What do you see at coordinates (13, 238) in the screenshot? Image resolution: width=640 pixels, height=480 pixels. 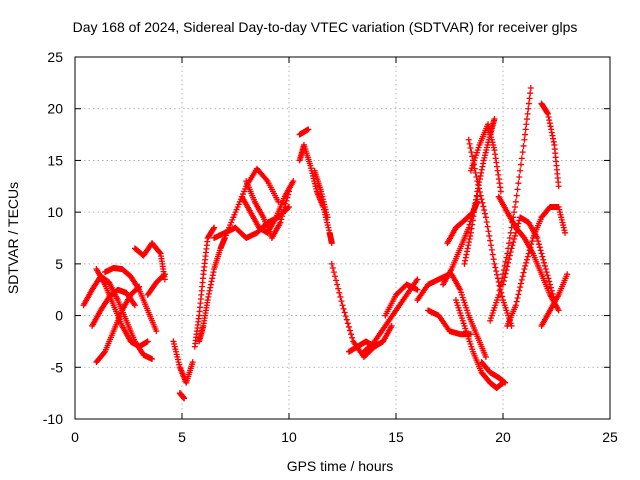 I see `y-axis-label: SDTVAR / TECUs` at bounding box center [13, 238].